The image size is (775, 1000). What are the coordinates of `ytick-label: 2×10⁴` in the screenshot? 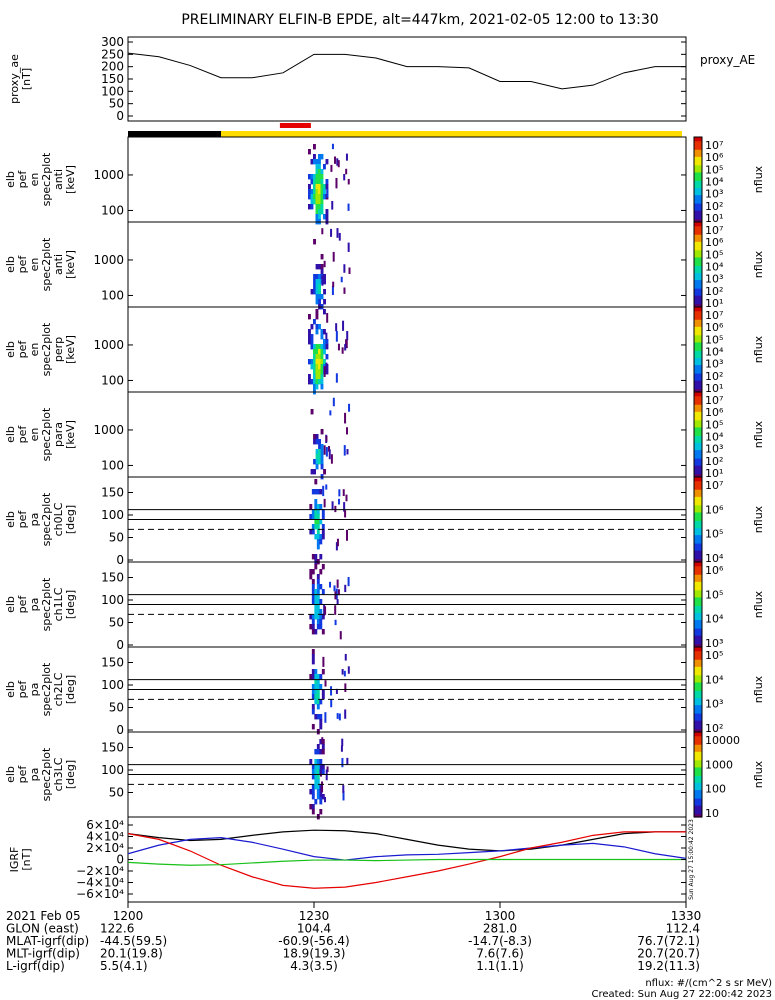 It's located at (105, 848).